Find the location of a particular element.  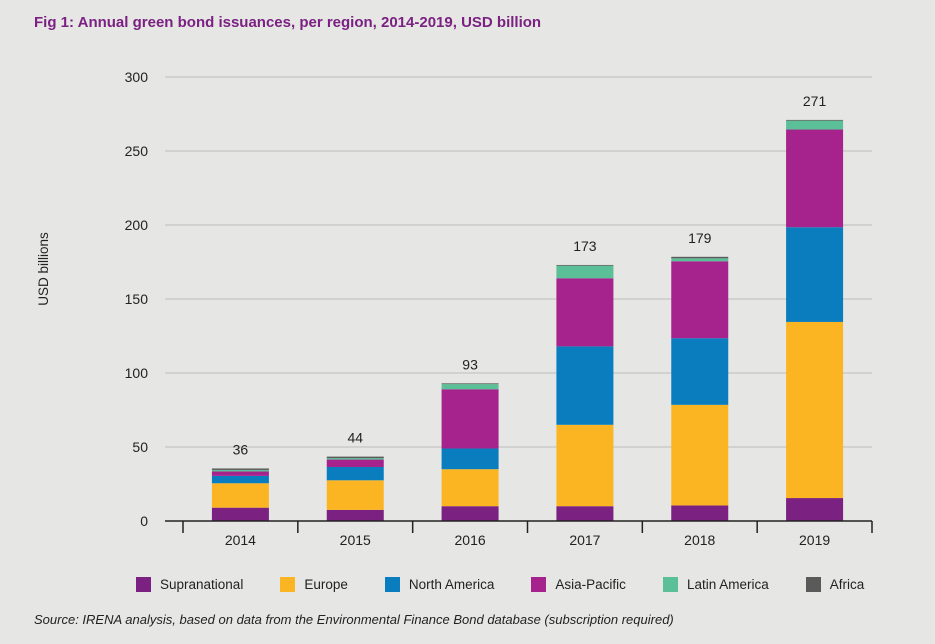

legend-label: Asia-Pacific is located at coordinates (590, 584).